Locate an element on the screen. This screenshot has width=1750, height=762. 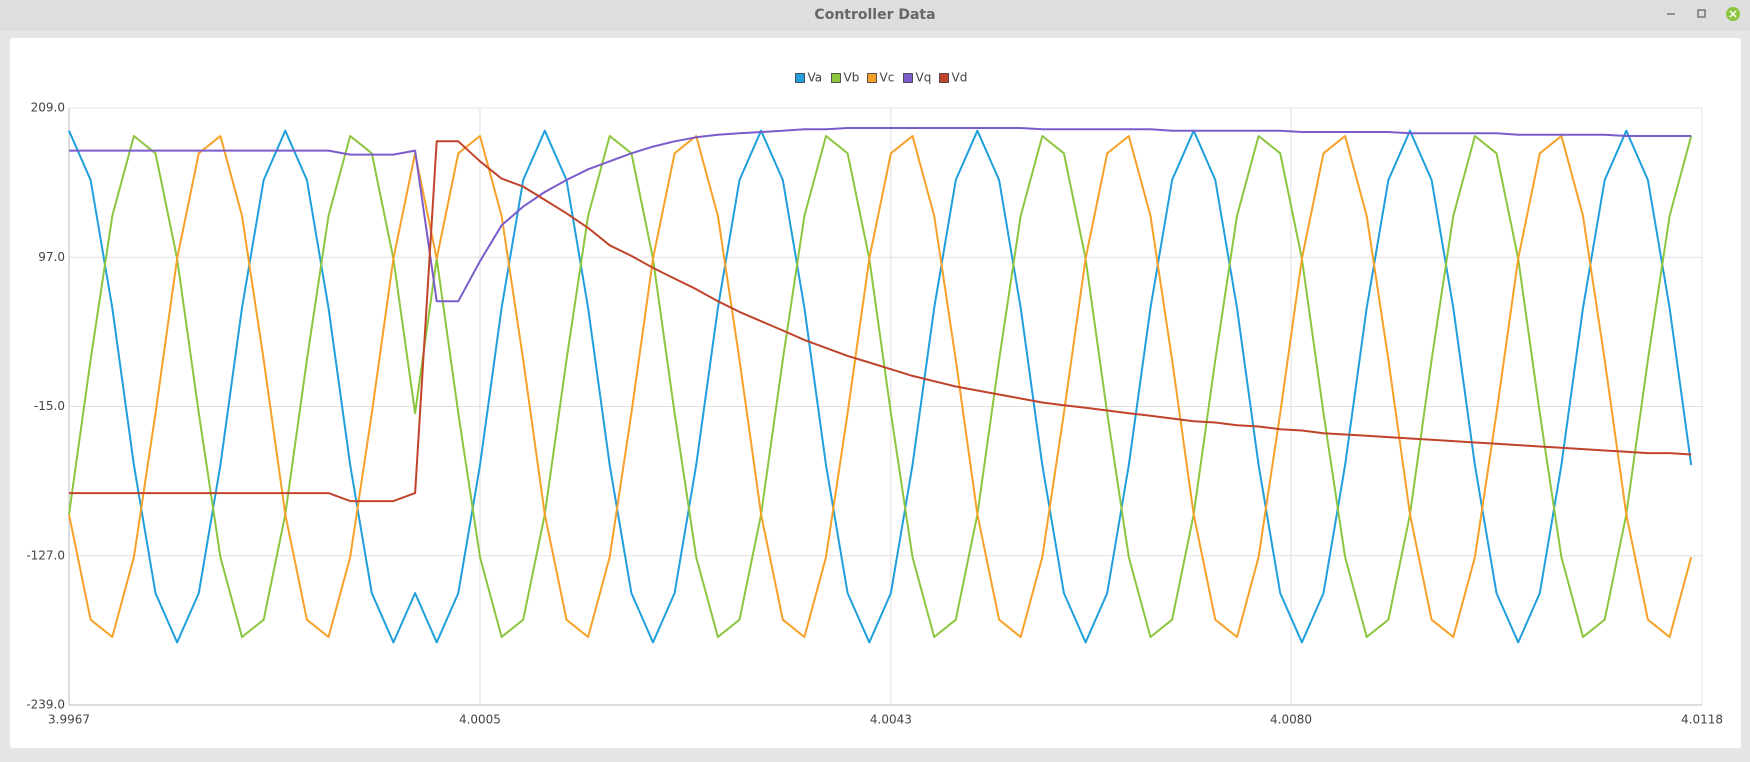
maximize-button is located at coordinates (1701, 13).